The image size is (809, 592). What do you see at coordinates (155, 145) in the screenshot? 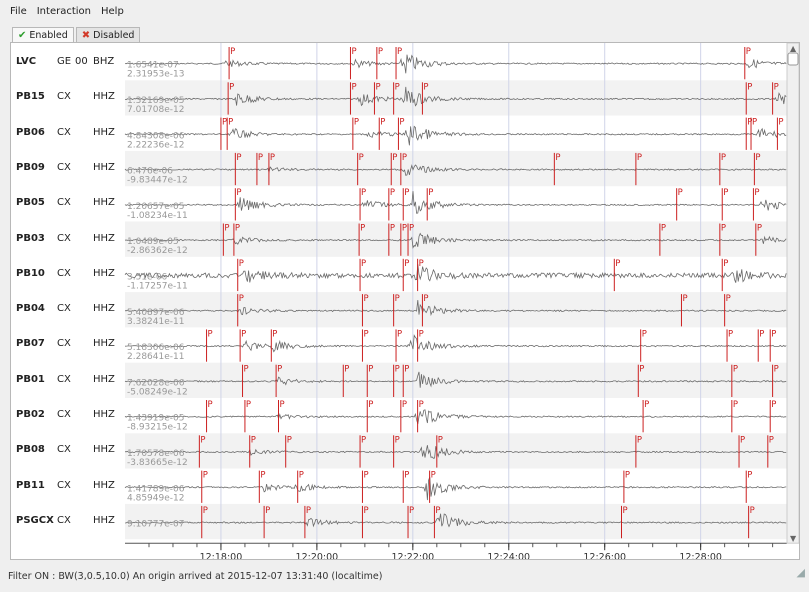
I see `amplitude-min: 2.22236e-12` at bounding box center [155, 145].